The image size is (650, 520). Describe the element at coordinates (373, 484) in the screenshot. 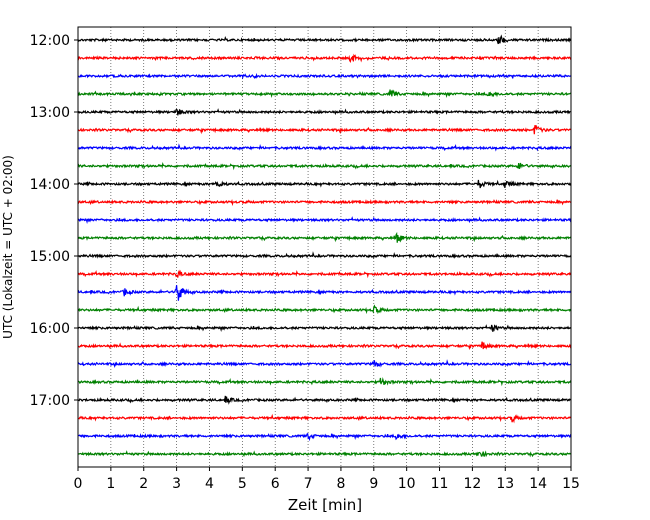

I see `x-tick-label: 9` at that location.